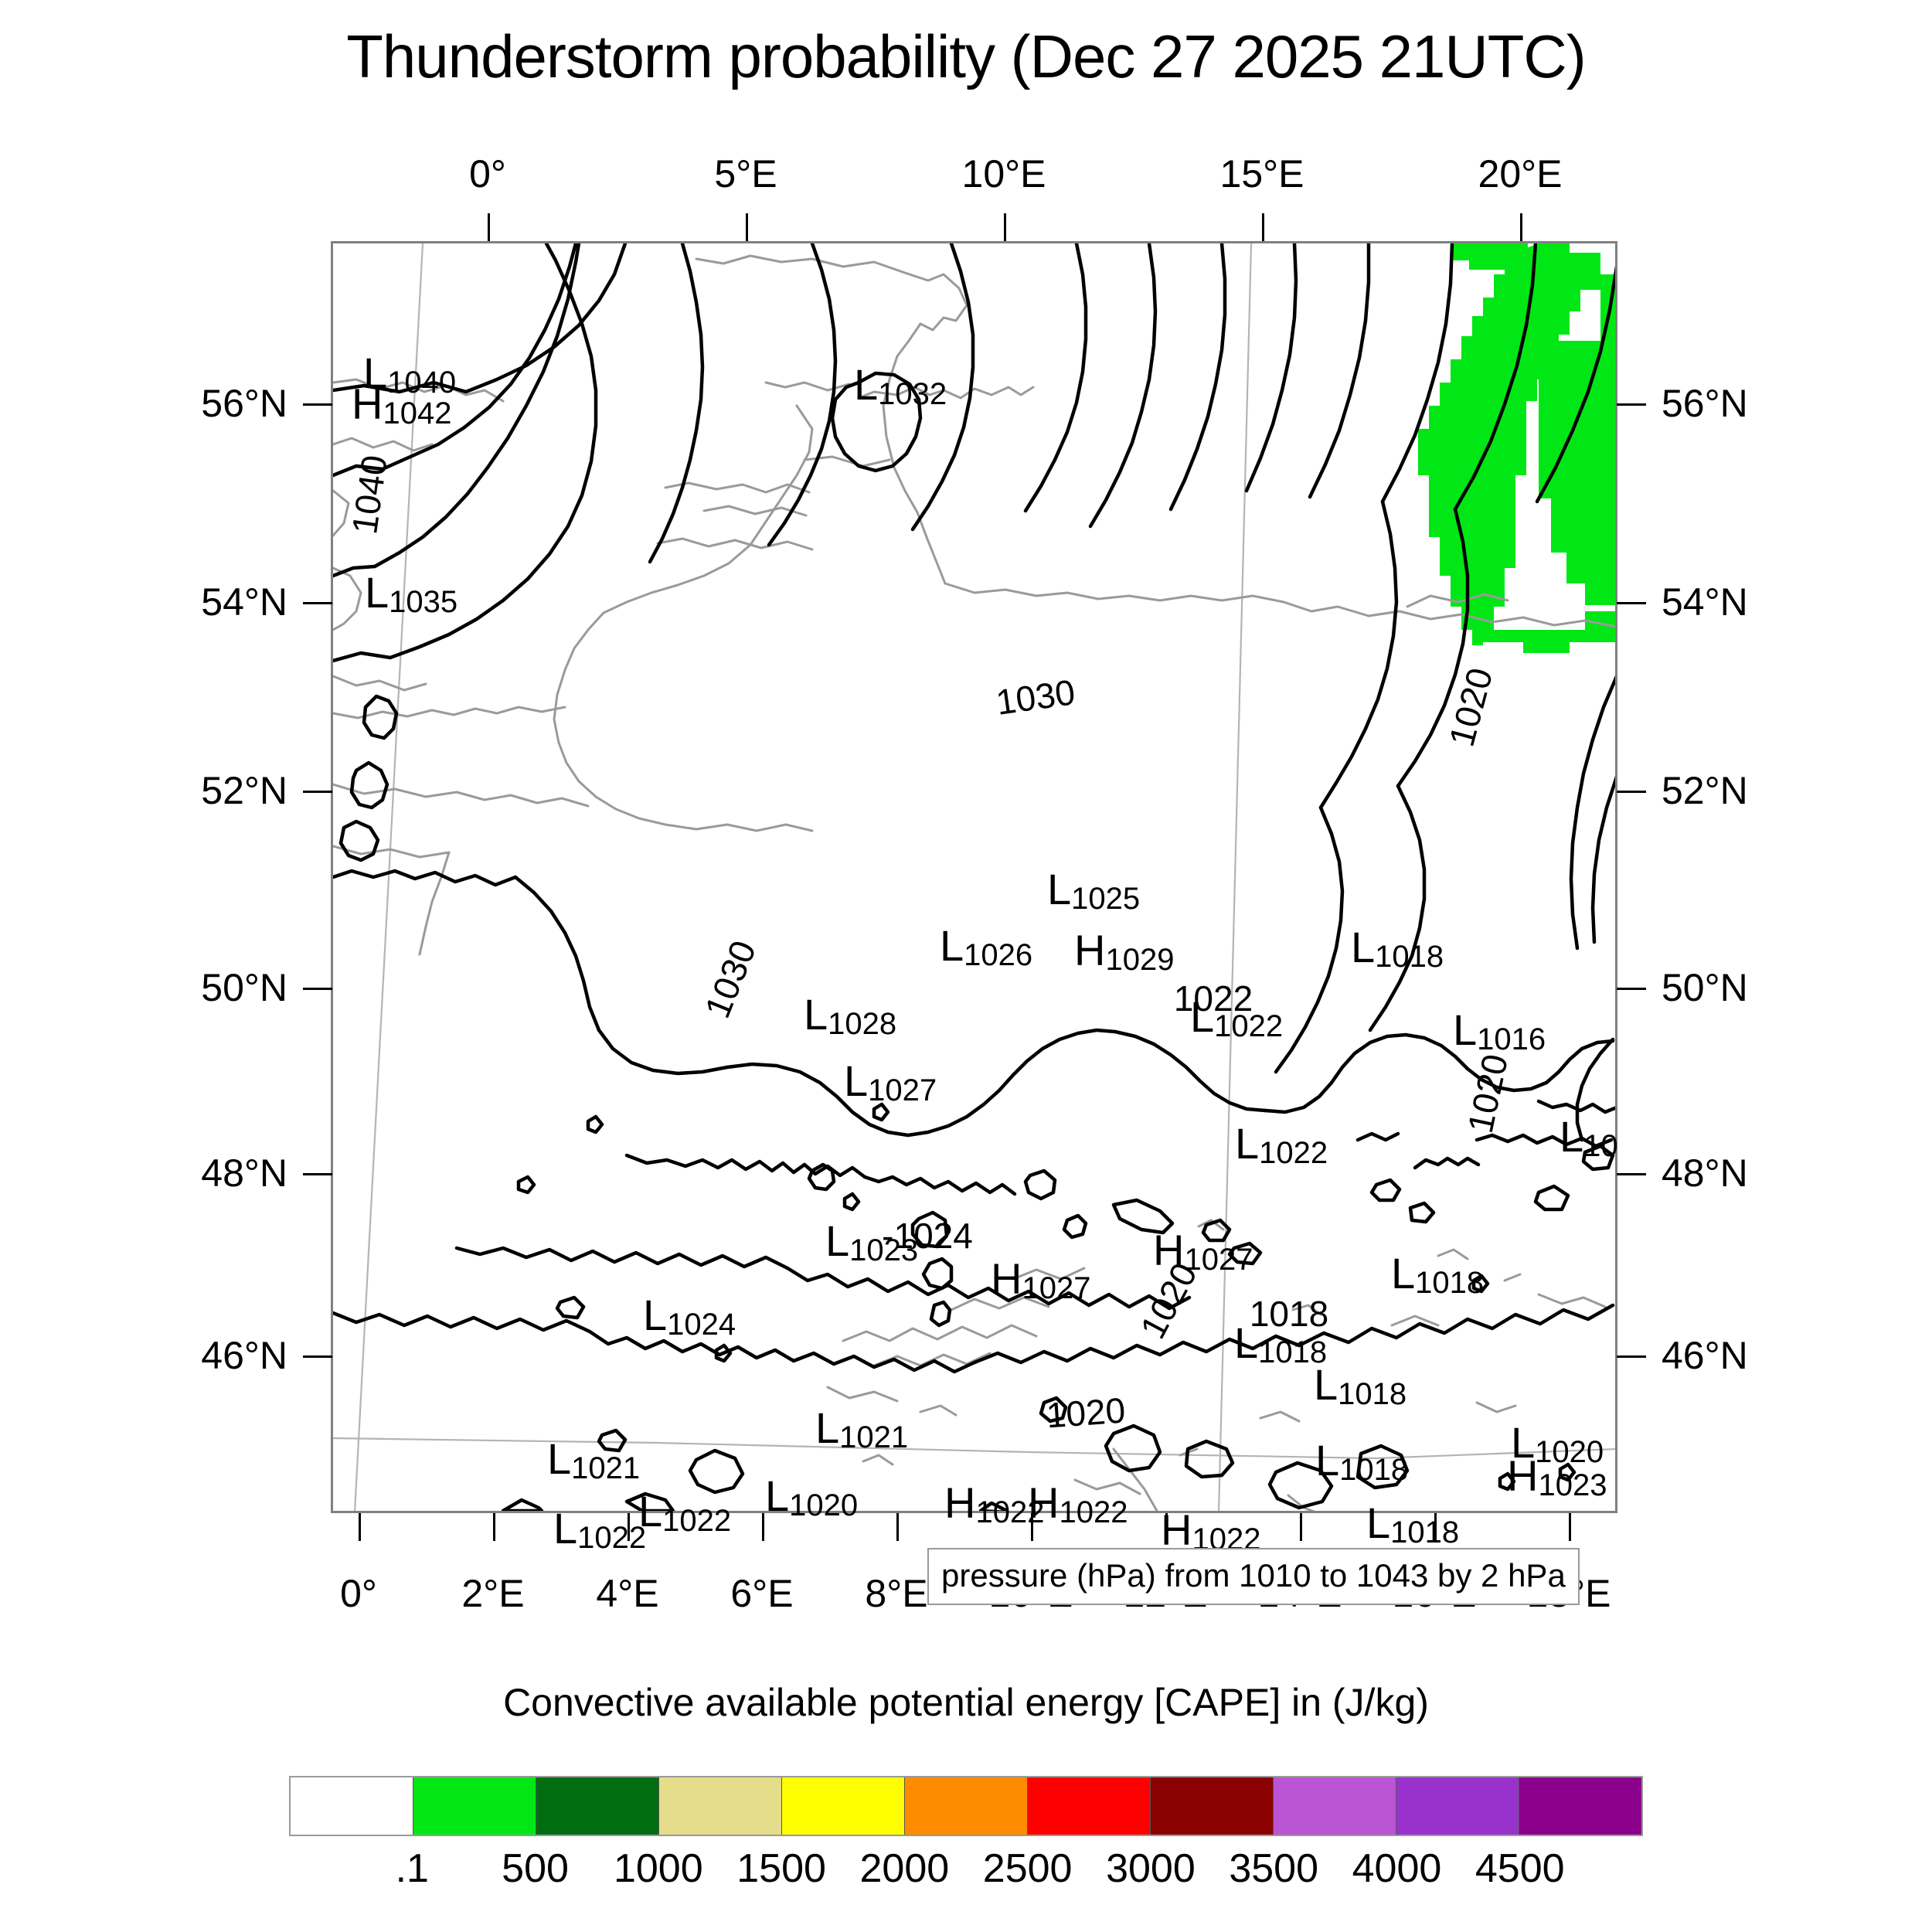 The height and width of the screenshot is (1932, 1932). I want to click on pressure-marker-l-20: L1018, so click(1360, 1386).